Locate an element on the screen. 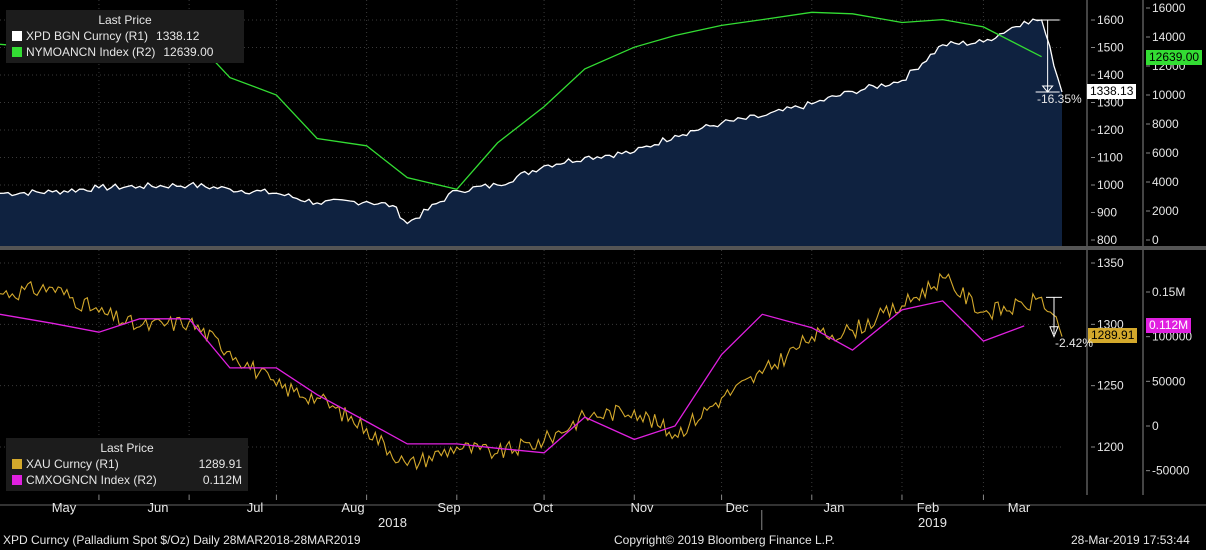  month-label: May is located at coordinates (64, 507).